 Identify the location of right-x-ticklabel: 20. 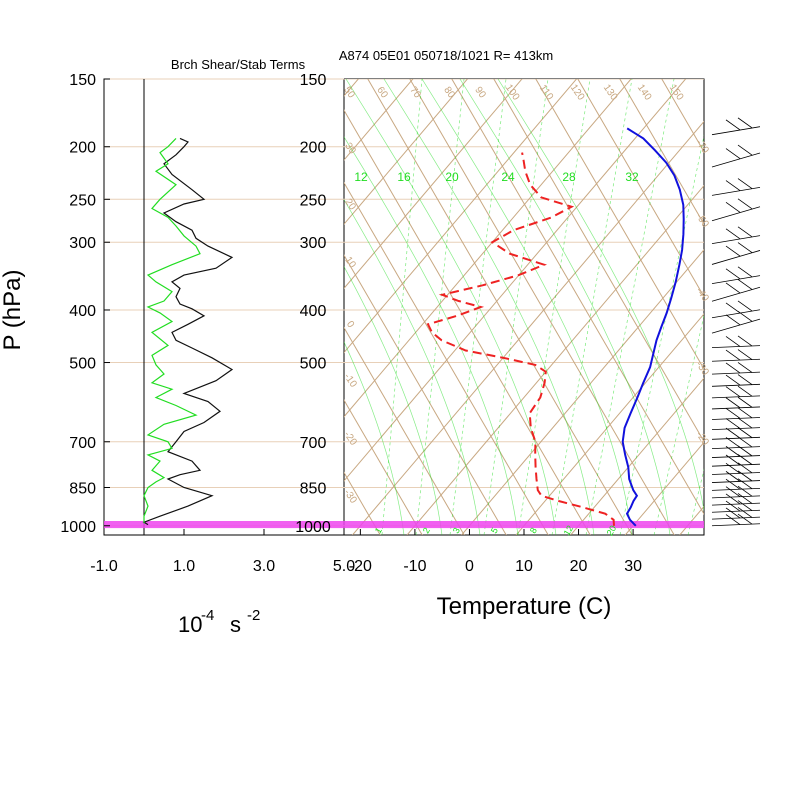
(579, 566).